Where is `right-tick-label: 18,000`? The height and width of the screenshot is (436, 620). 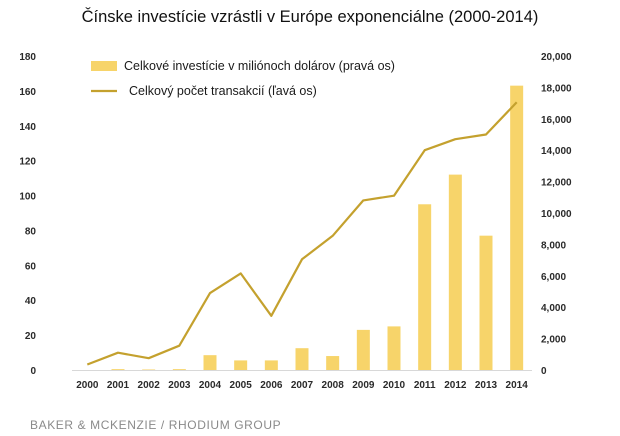 right-tick-label: 18,000 is located at coordinates (556, 88).